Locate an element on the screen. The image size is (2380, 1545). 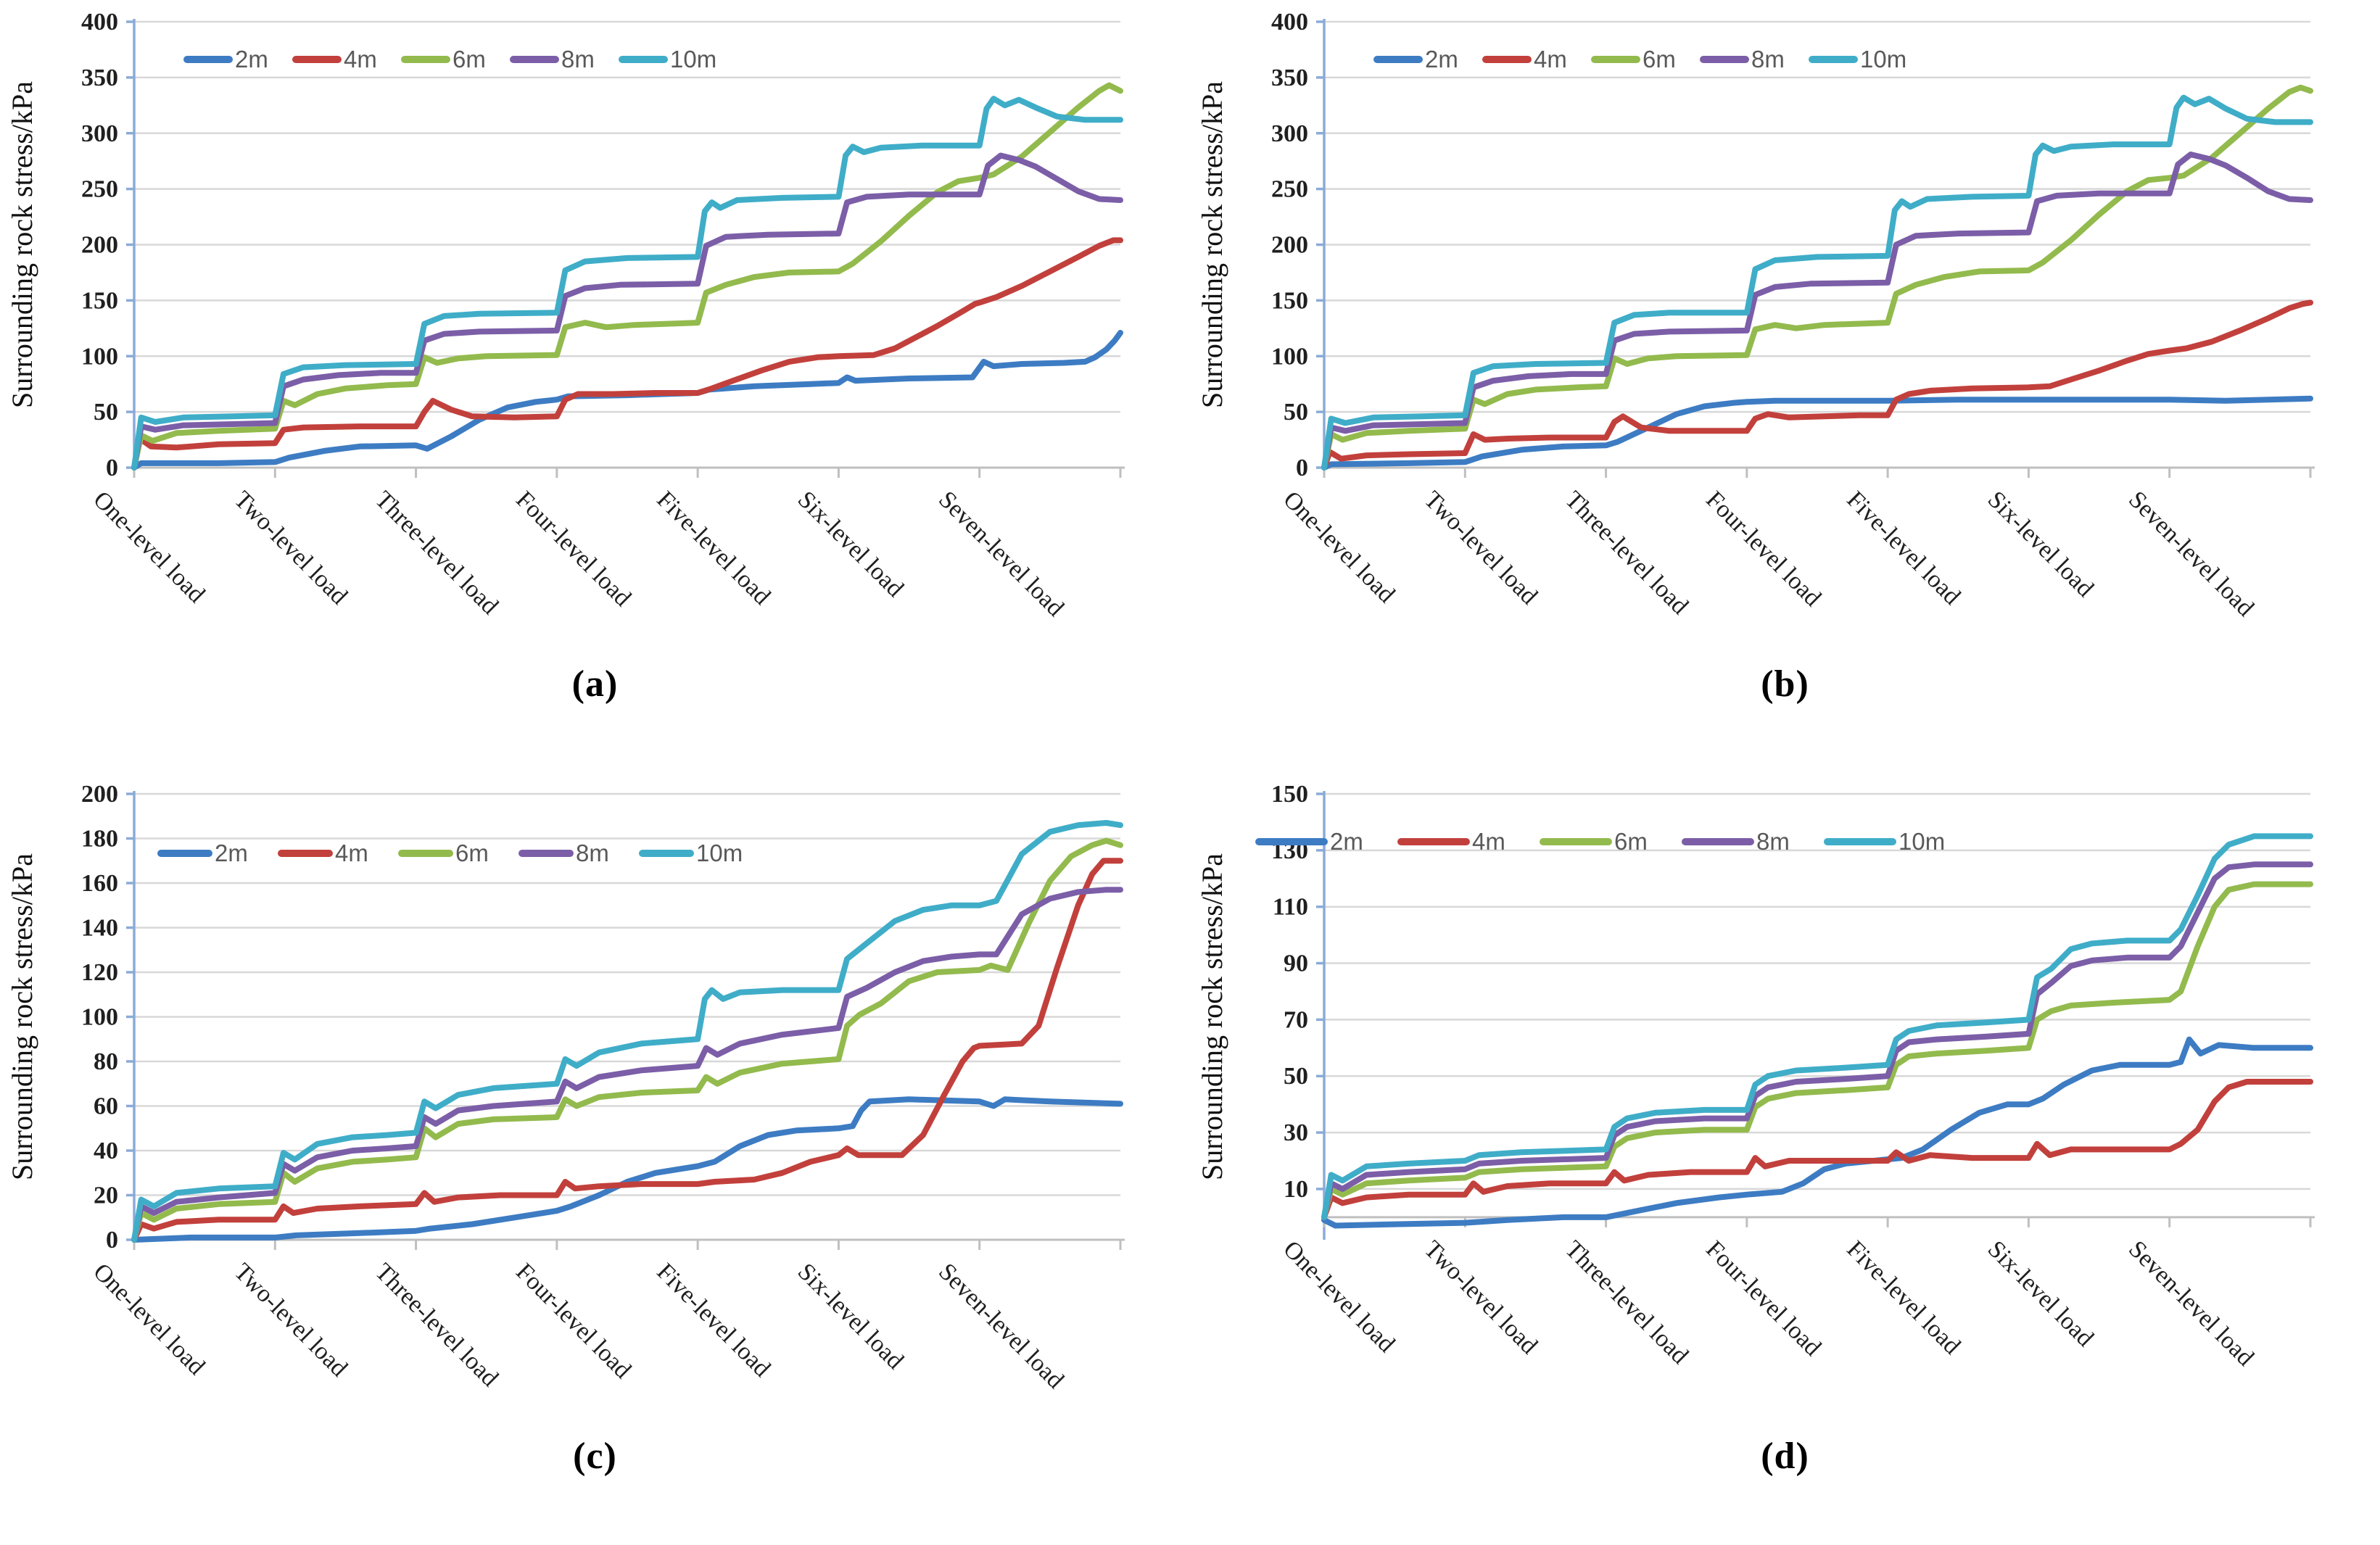
y-tick-label: 40 is located at coordinates (106, 1151).